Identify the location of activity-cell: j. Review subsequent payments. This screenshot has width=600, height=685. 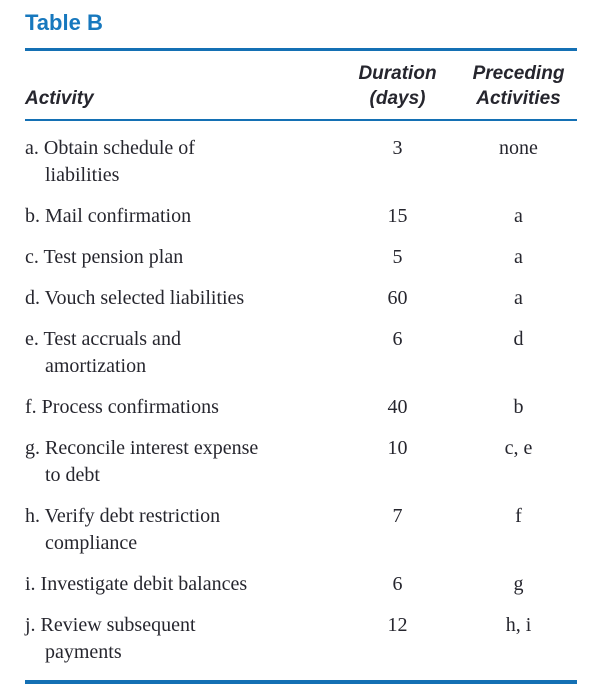
(110, 638).